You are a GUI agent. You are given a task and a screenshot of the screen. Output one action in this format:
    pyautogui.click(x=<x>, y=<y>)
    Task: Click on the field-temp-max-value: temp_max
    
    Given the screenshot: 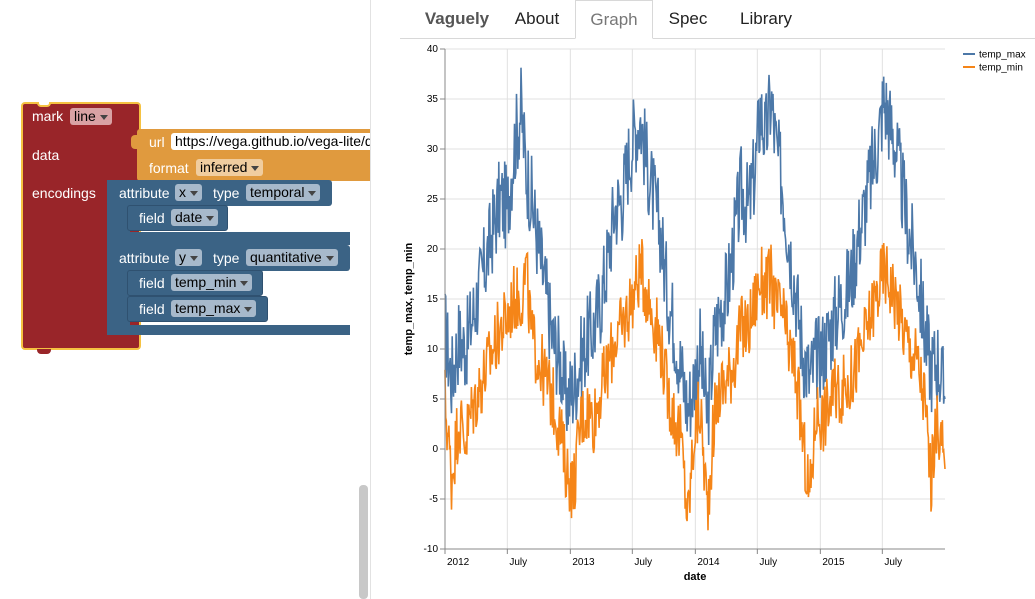 What is the action you would take?
    pyautogui.click(x=208, y=308)
    